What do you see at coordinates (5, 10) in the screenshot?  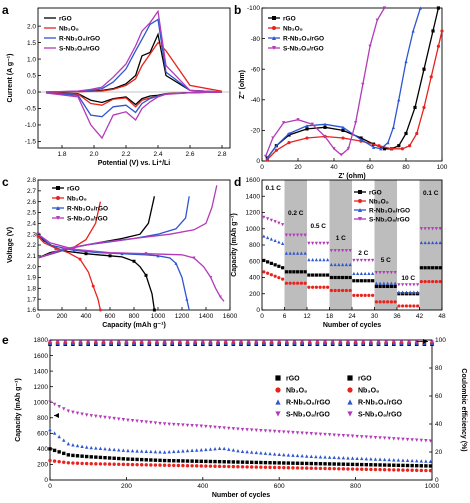 I see `panel-label: a` at bounding box center [5, 10].